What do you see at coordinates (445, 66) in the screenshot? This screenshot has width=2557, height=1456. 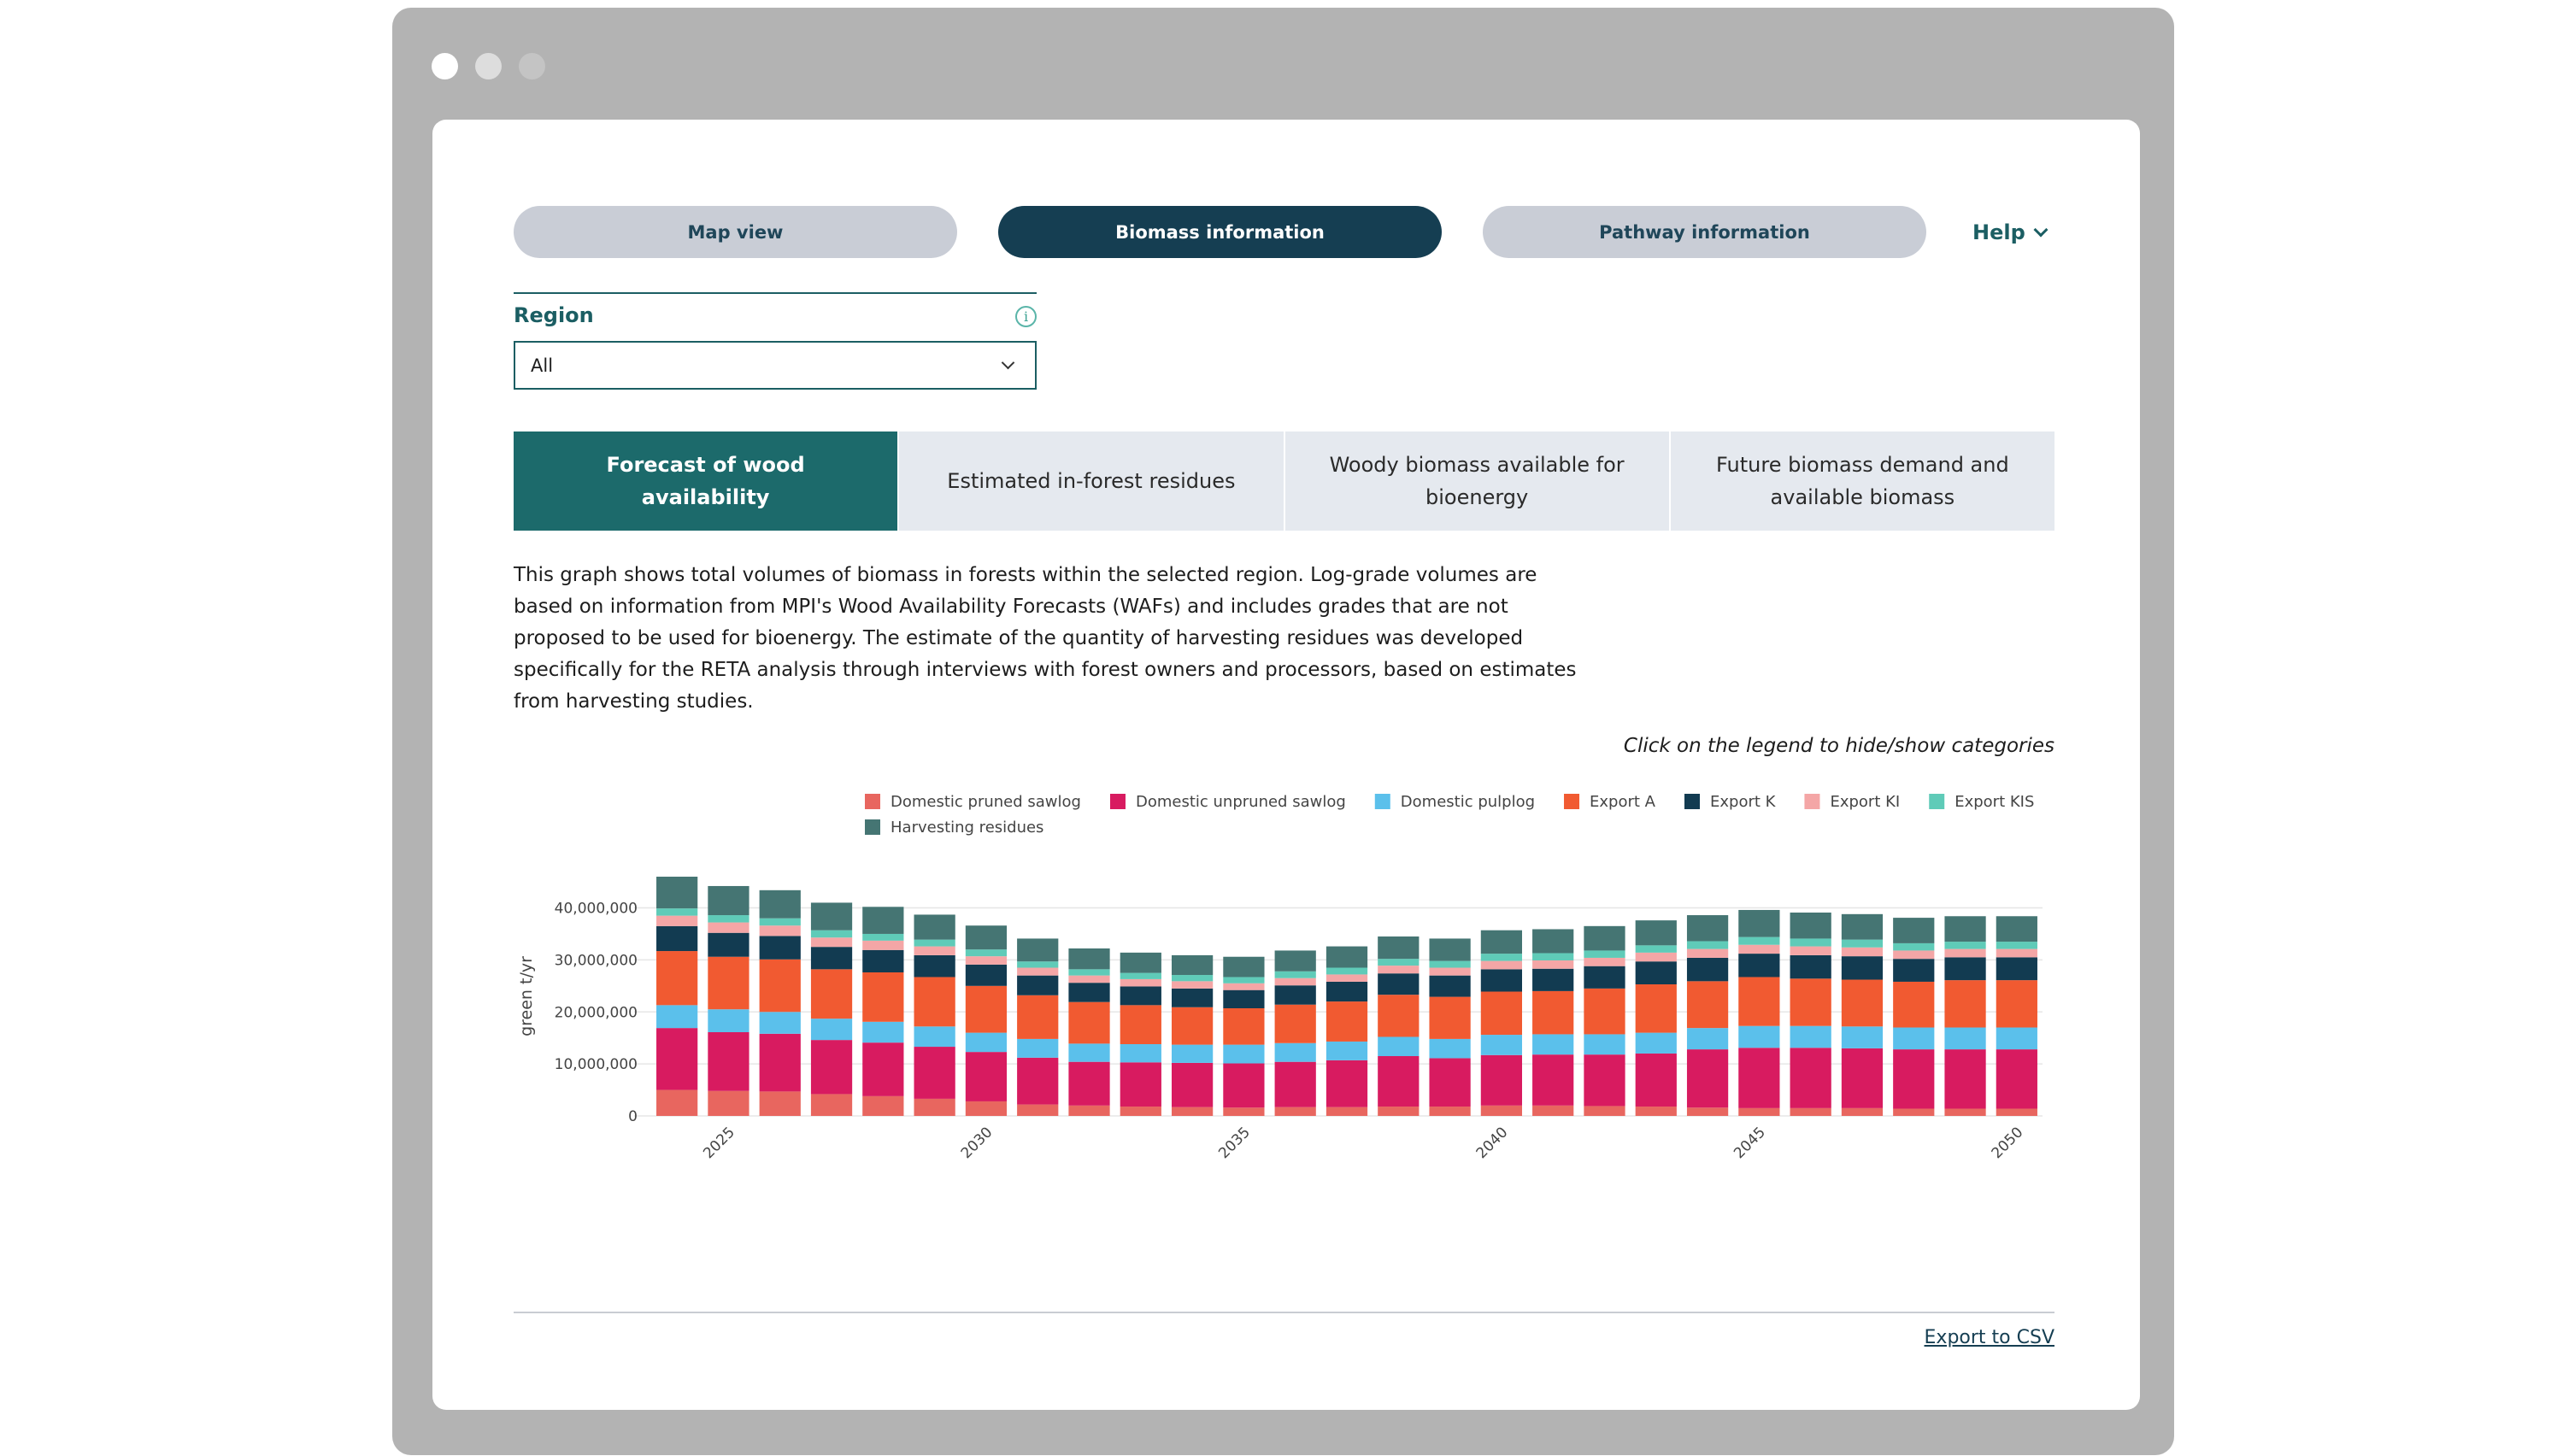 I see `window-close-dot` at bounding box center [445, 66].